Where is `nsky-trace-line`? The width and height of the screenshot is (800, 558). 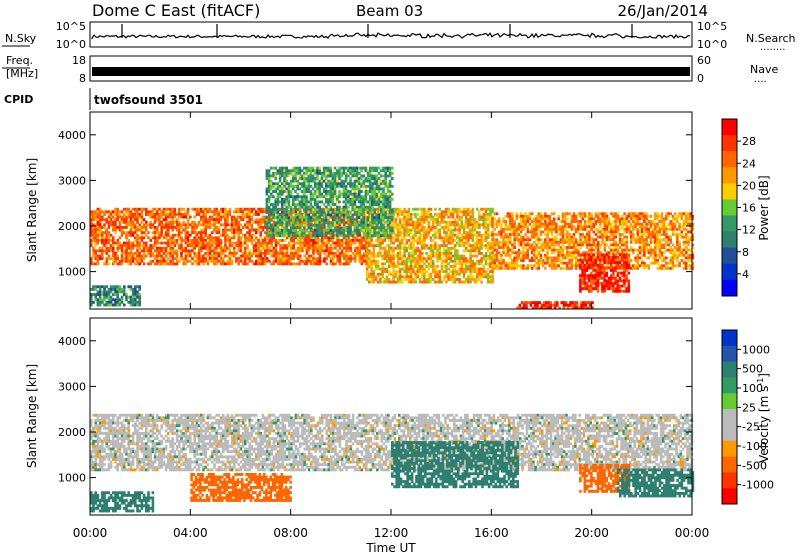
nsky-trace-line is located at coordinates (391, 36).